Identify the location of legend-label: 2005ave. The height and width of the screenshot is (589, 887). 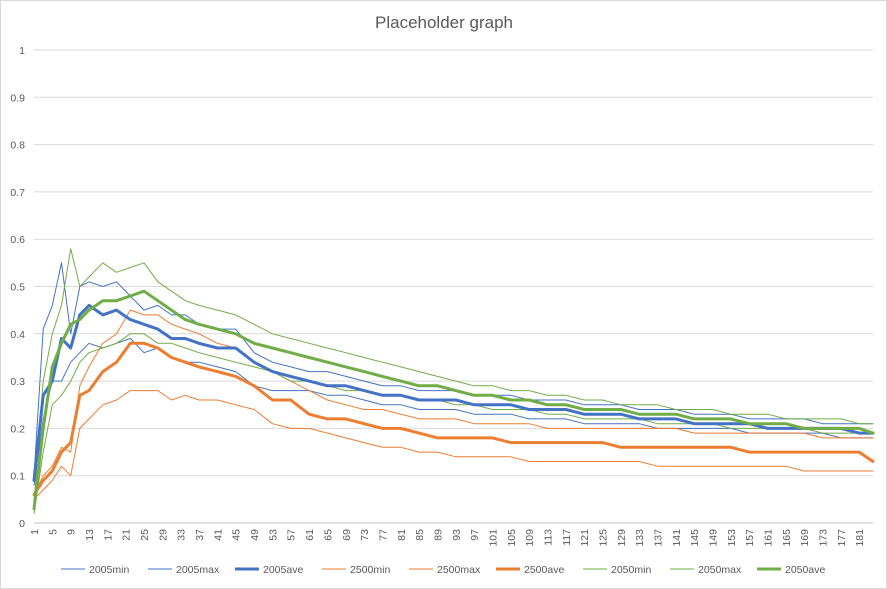
(283, 570).